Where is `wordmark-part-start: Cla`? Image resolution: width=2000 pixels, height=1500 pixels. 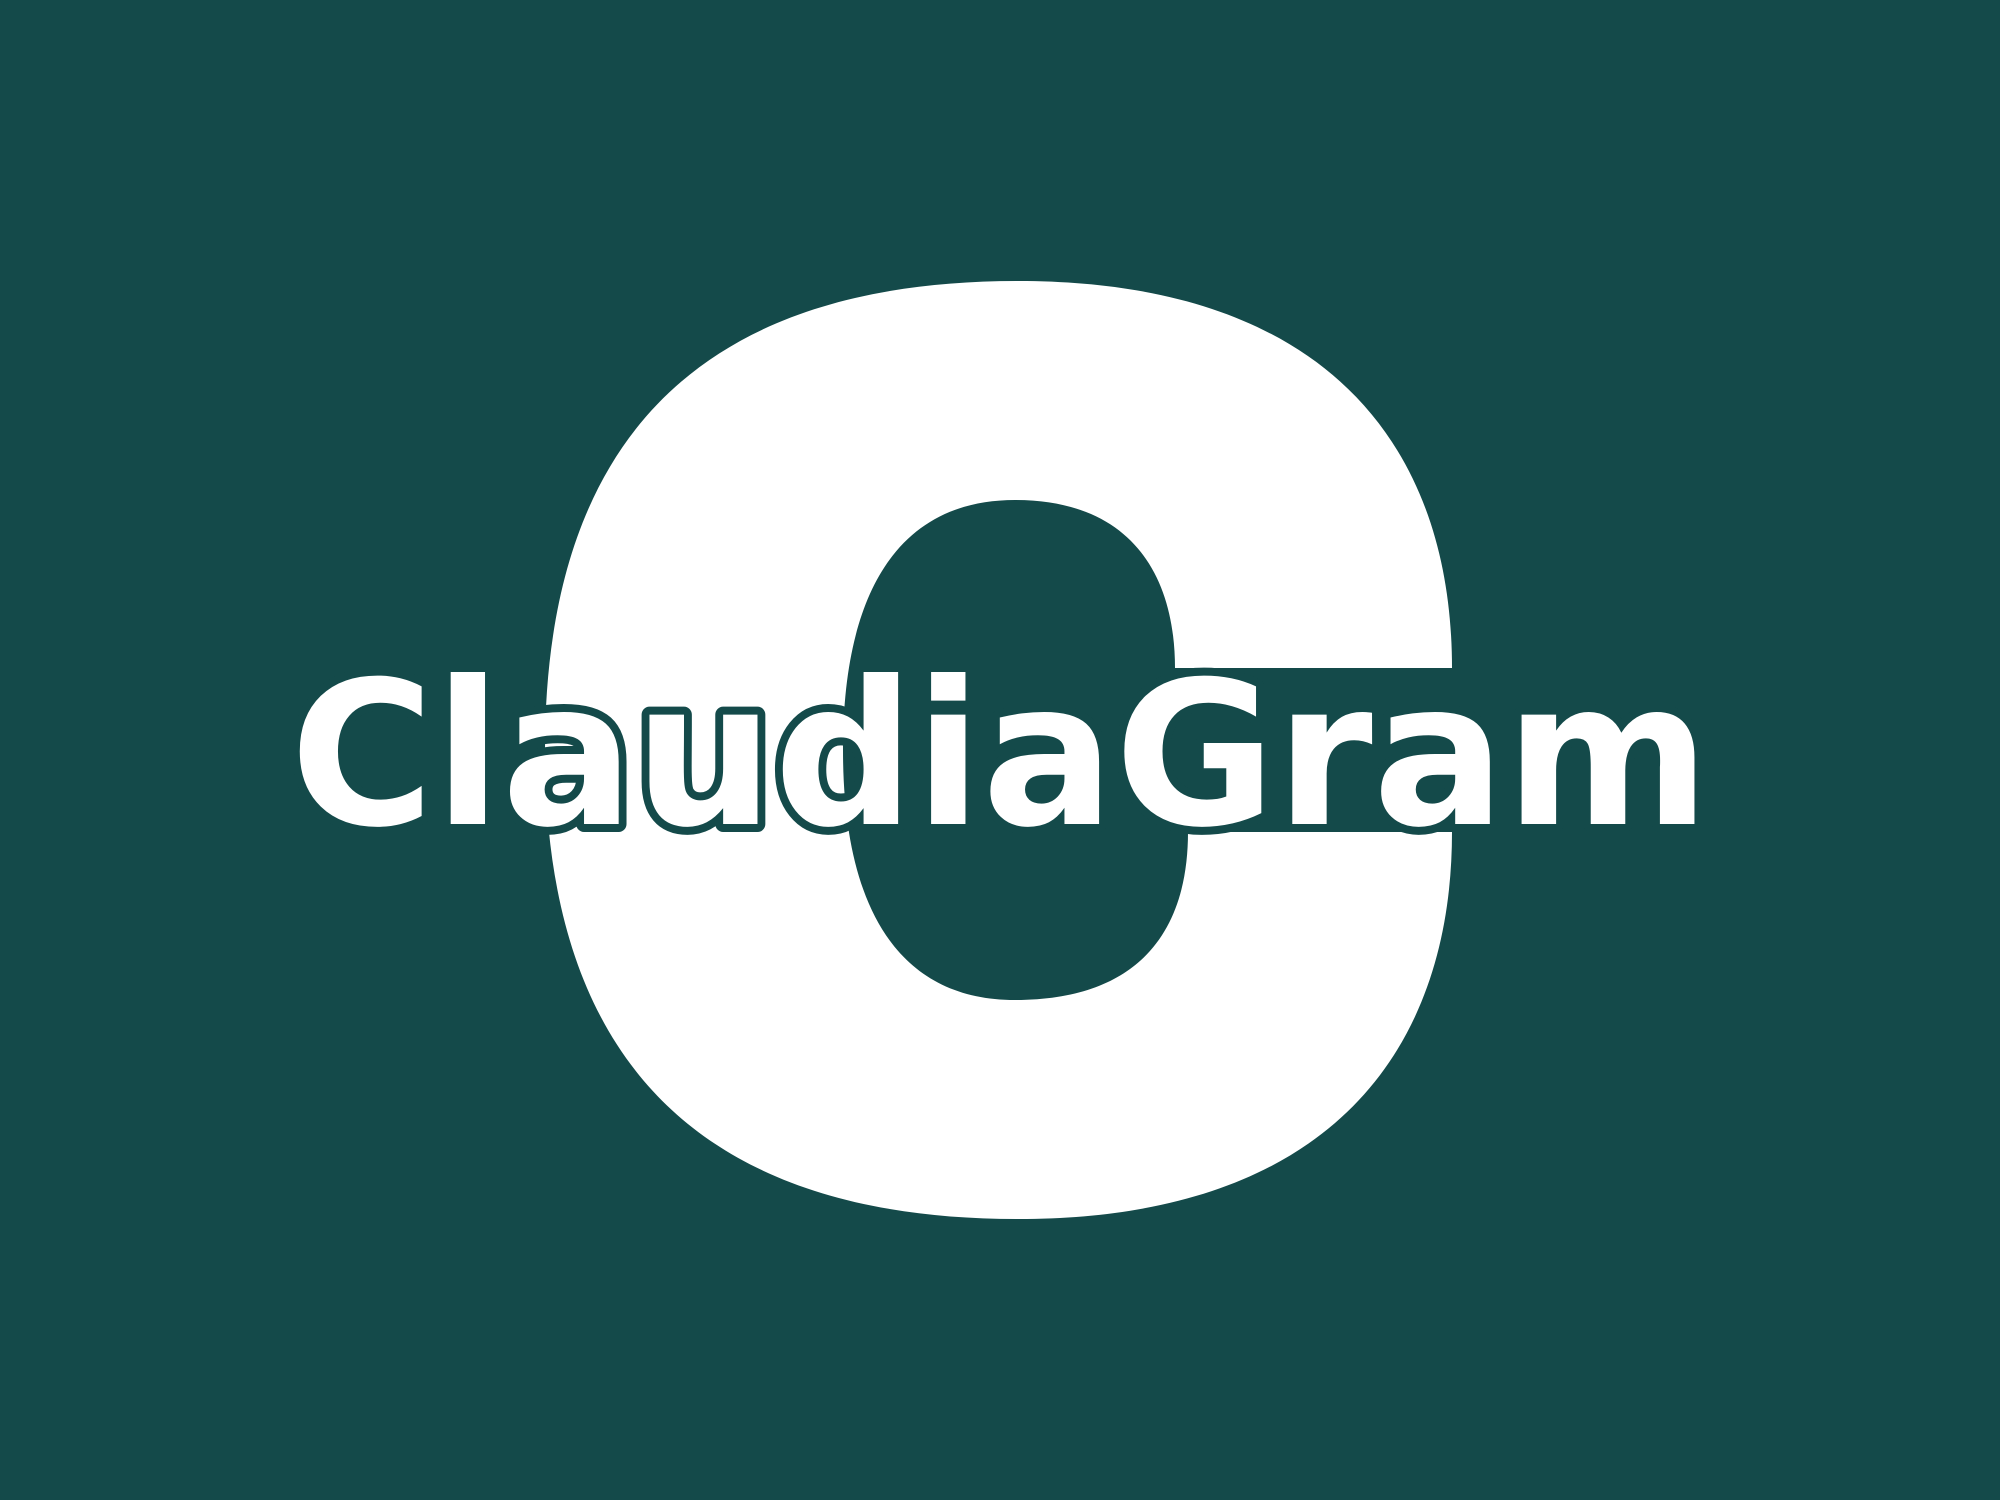 wordmark-part-start: Cla is located at coordinates (462, 755).